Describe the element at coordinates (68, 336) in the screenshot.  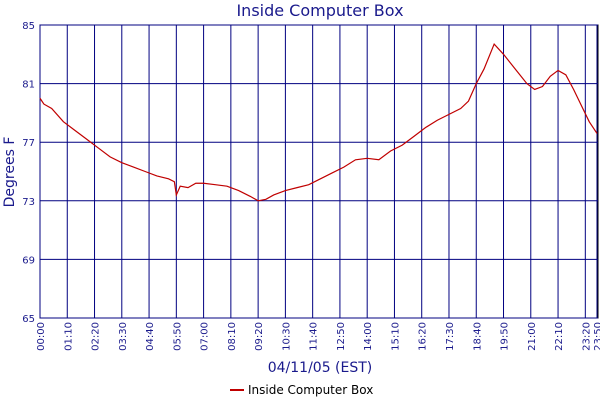
I see `x-tick-label: 01:10` at that location.